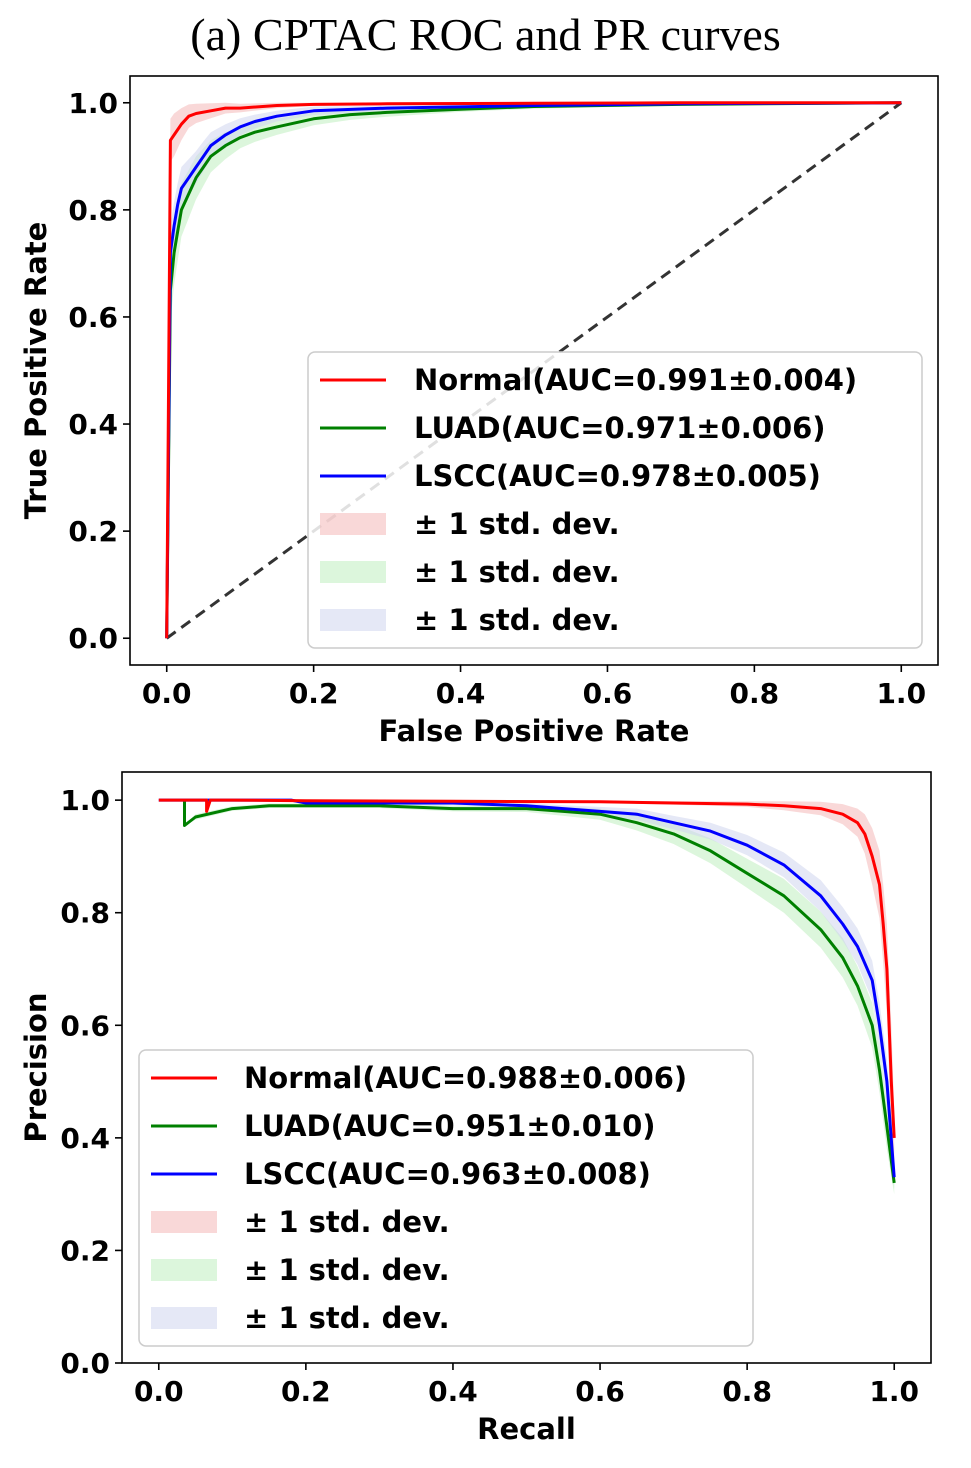  I want to click on figure-title: (a) CPTAC ROC and PR curves, so click(485, 34).